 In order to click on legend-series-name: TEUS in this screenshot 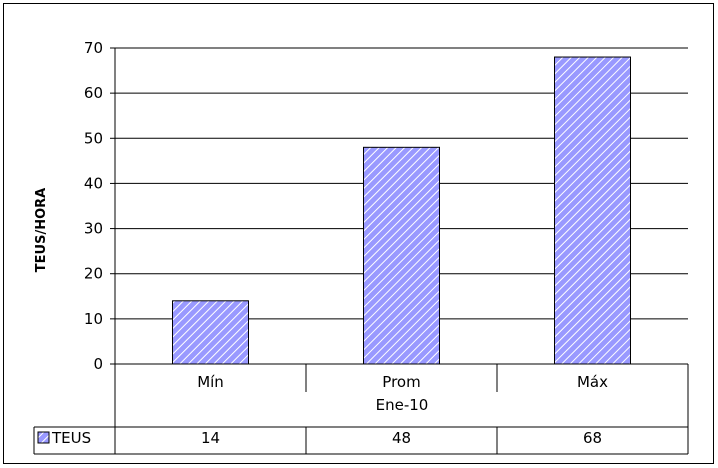, I will do `click(71, 438)`.